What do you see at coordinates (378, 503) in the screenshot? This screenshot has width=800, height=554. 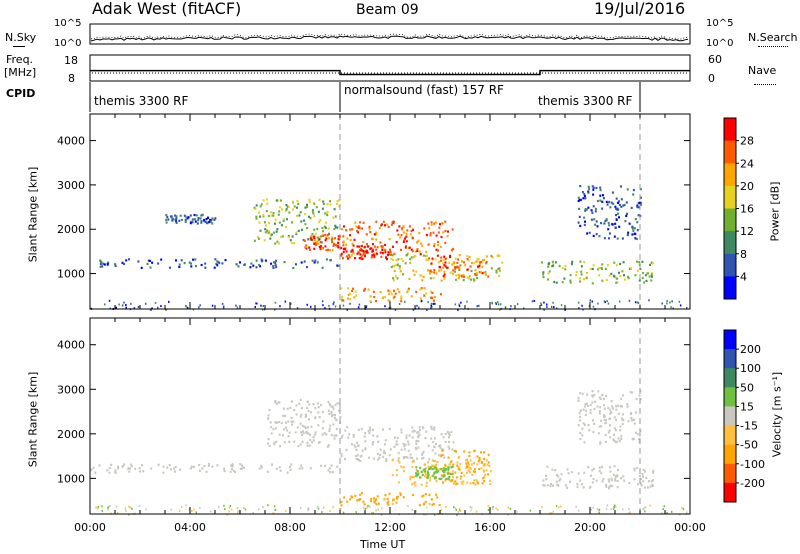 I see `velocity-region-5-cell` at bounding box center [378, 503].